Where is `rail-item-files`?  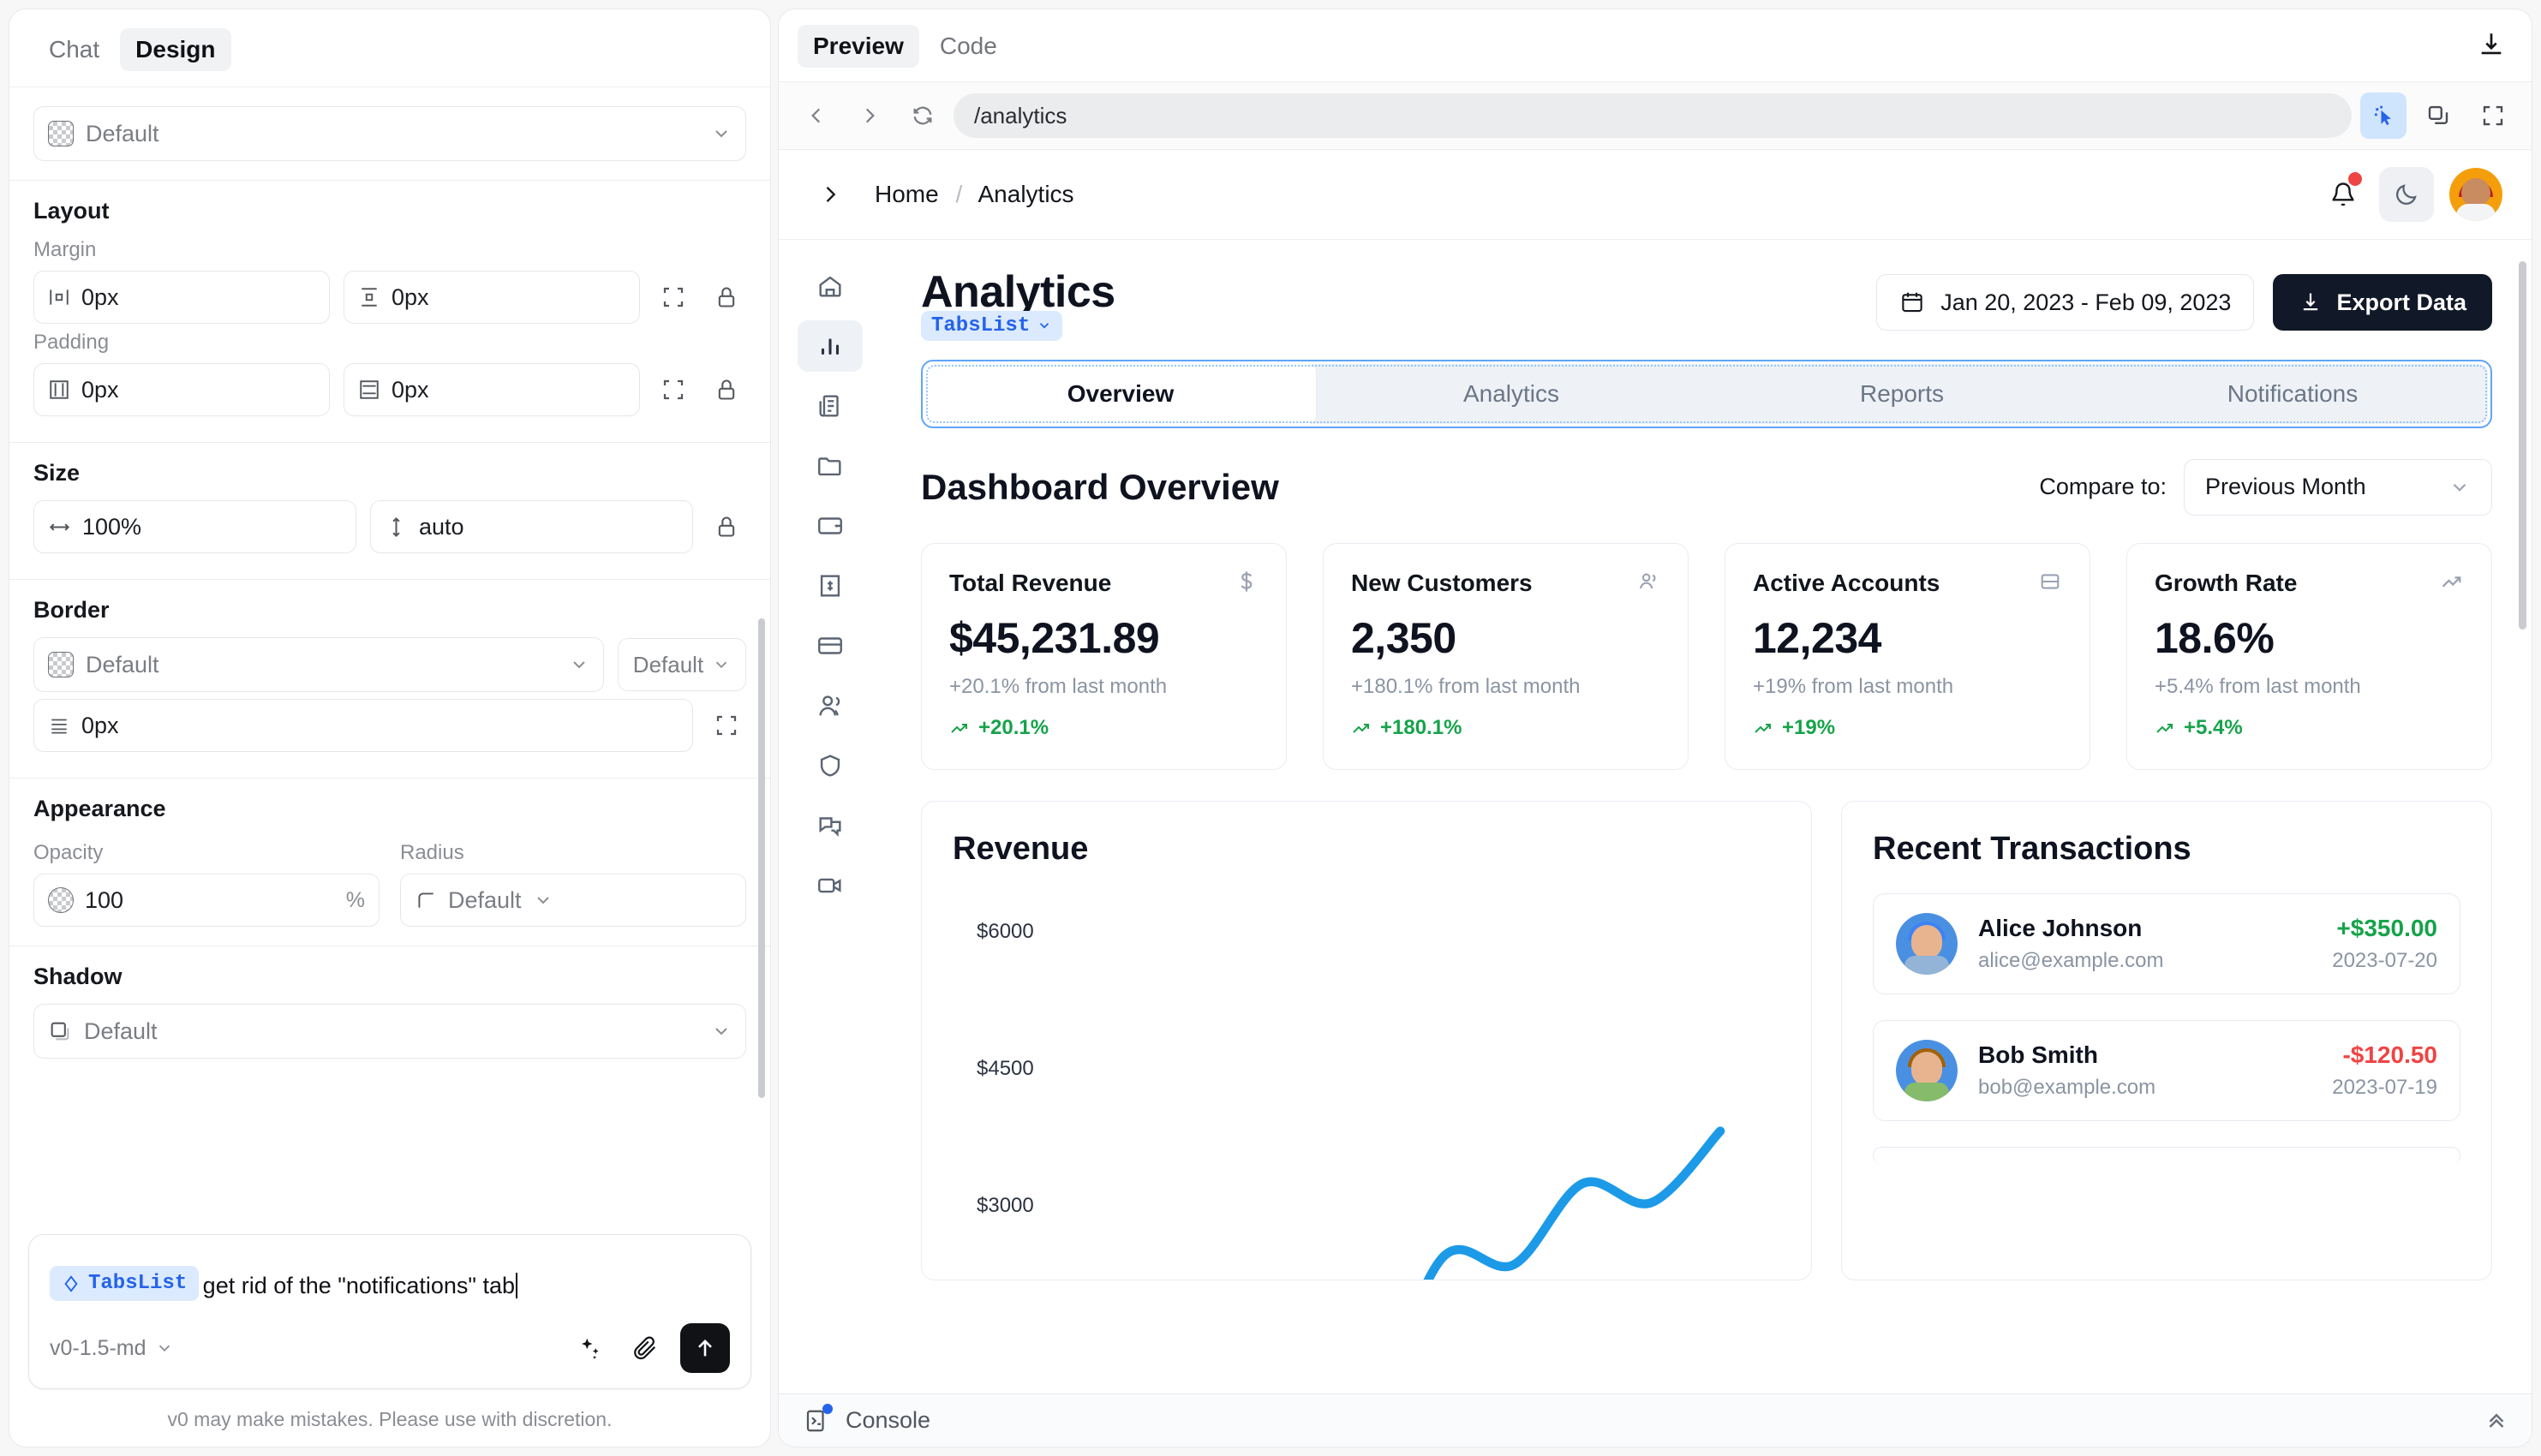
rail-item-files is located at coordinates (830, 466).